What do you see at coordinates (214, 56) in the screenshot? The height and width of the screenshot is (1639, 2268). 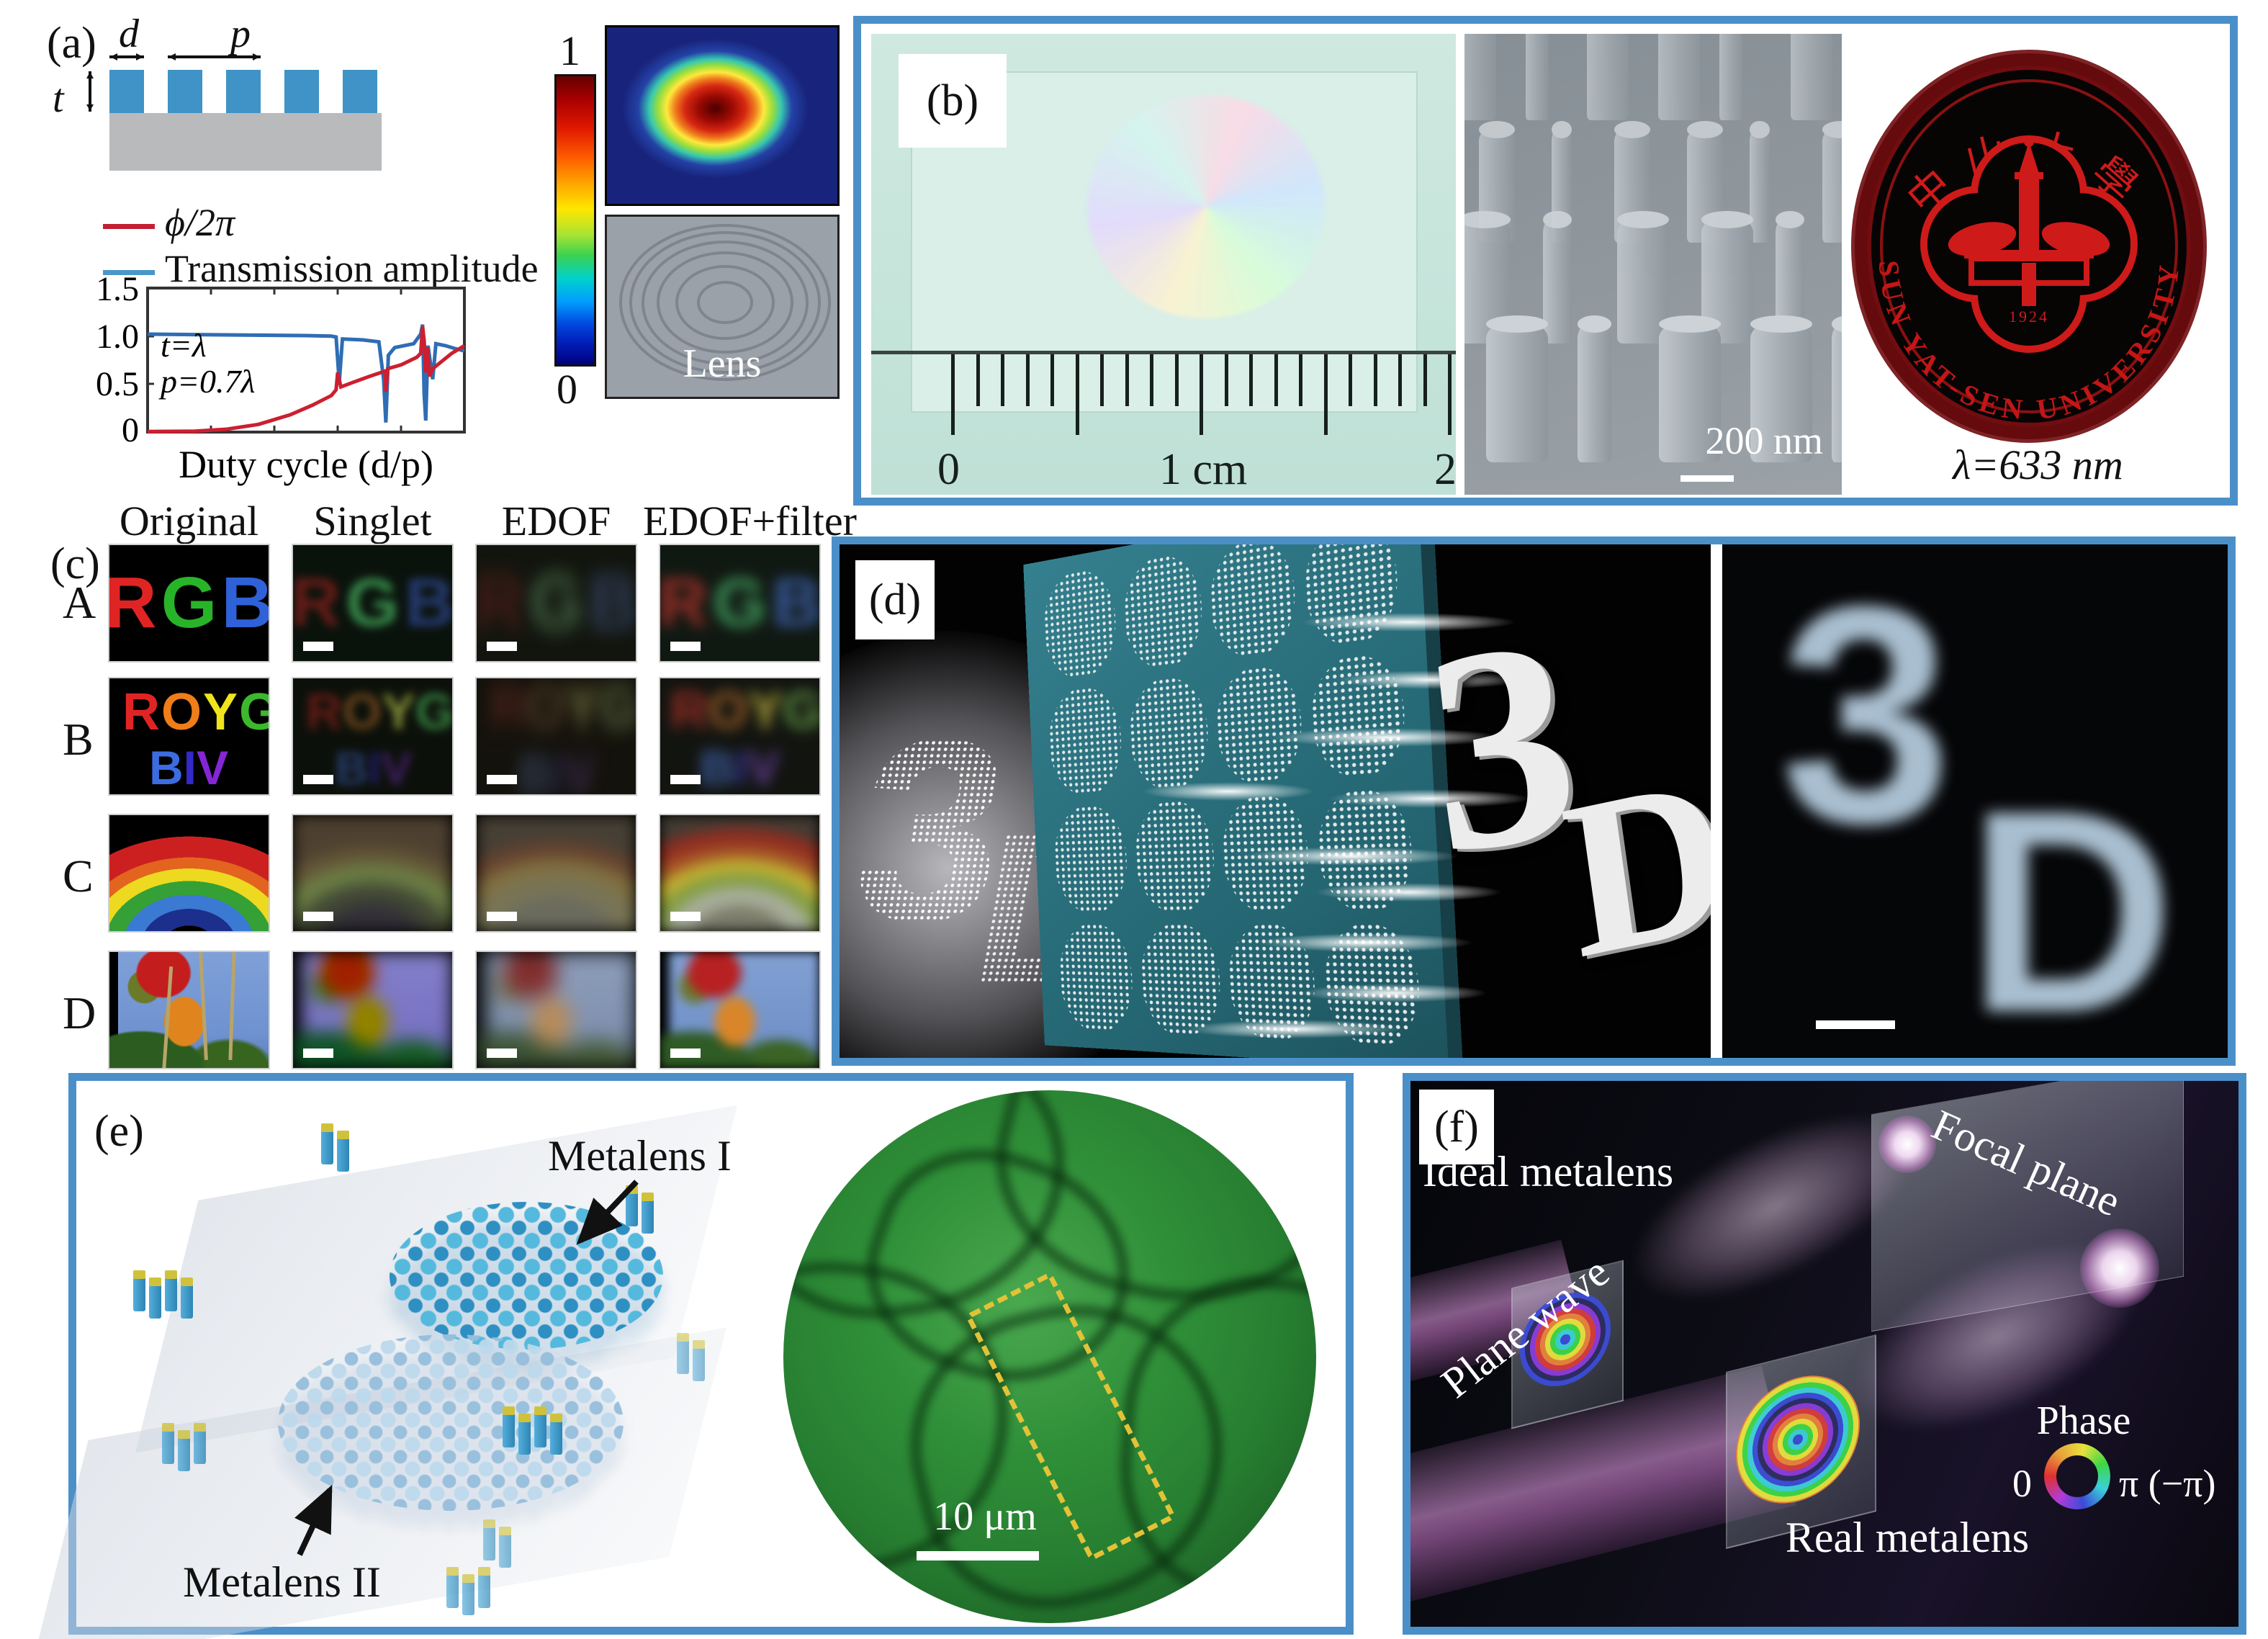 I see `p-arrow` at bounding box center [214, 56].